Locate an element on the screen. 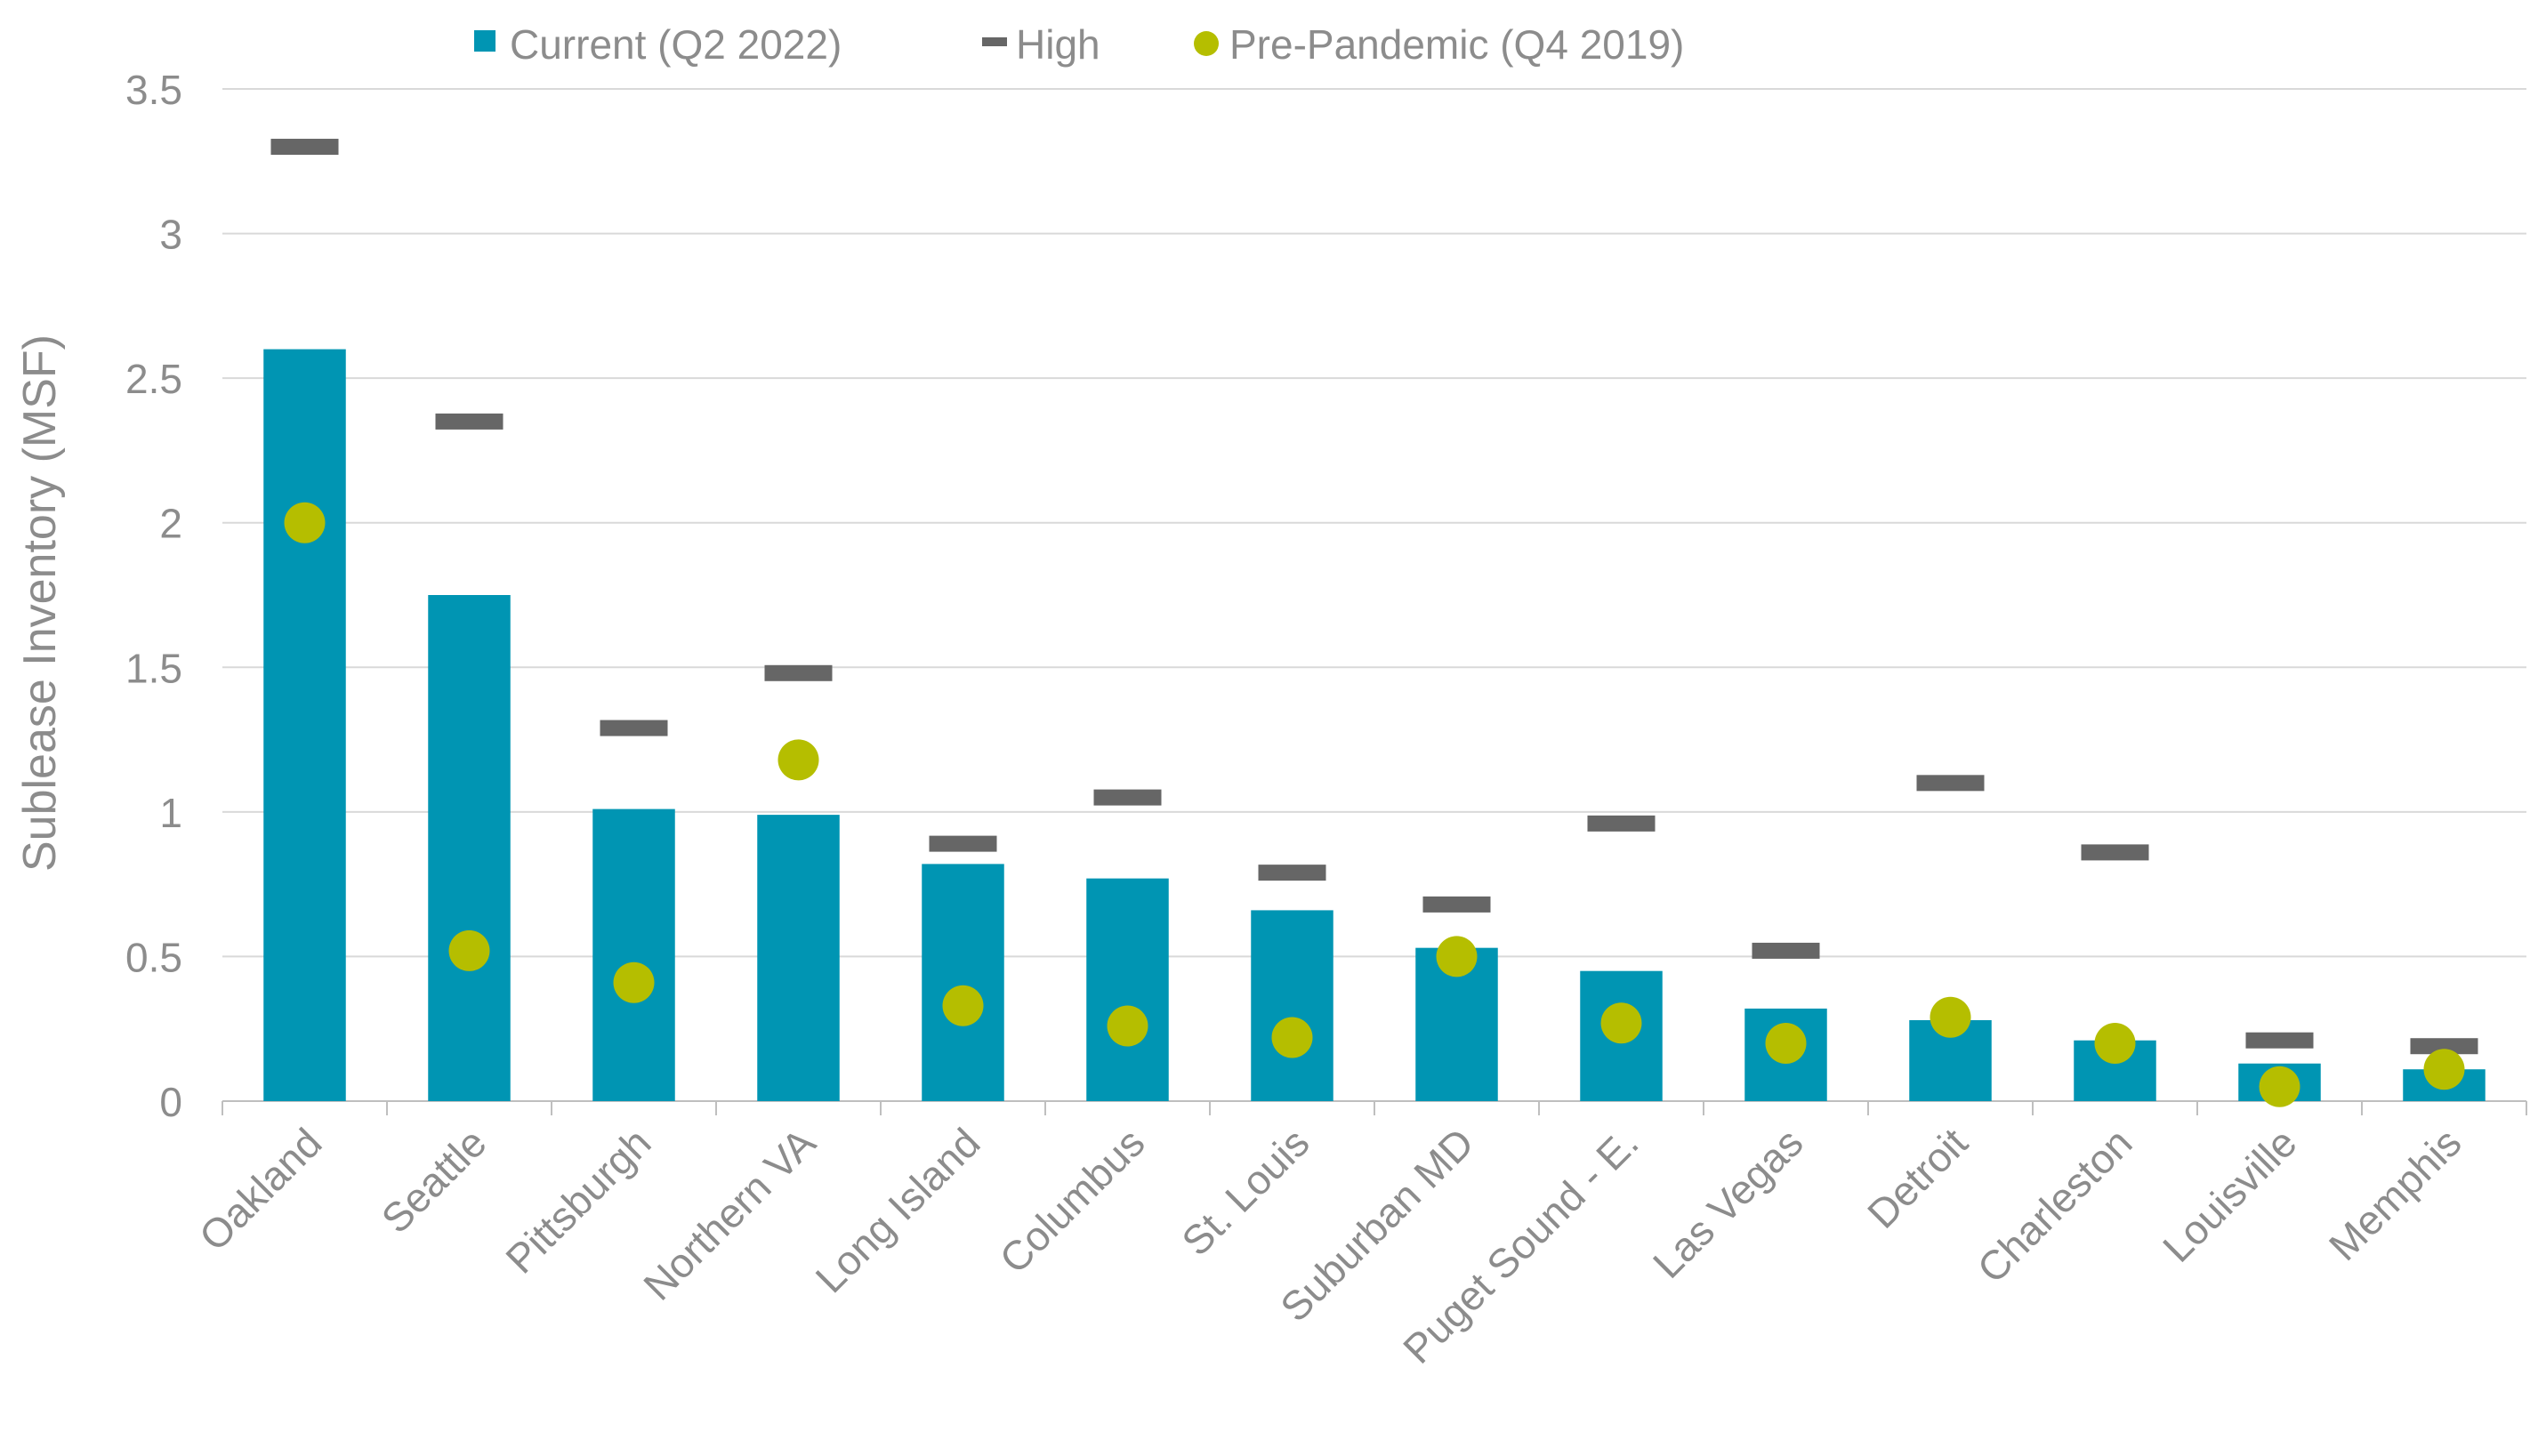  y-tick-label: 1 is located at coordinates (170, 813).